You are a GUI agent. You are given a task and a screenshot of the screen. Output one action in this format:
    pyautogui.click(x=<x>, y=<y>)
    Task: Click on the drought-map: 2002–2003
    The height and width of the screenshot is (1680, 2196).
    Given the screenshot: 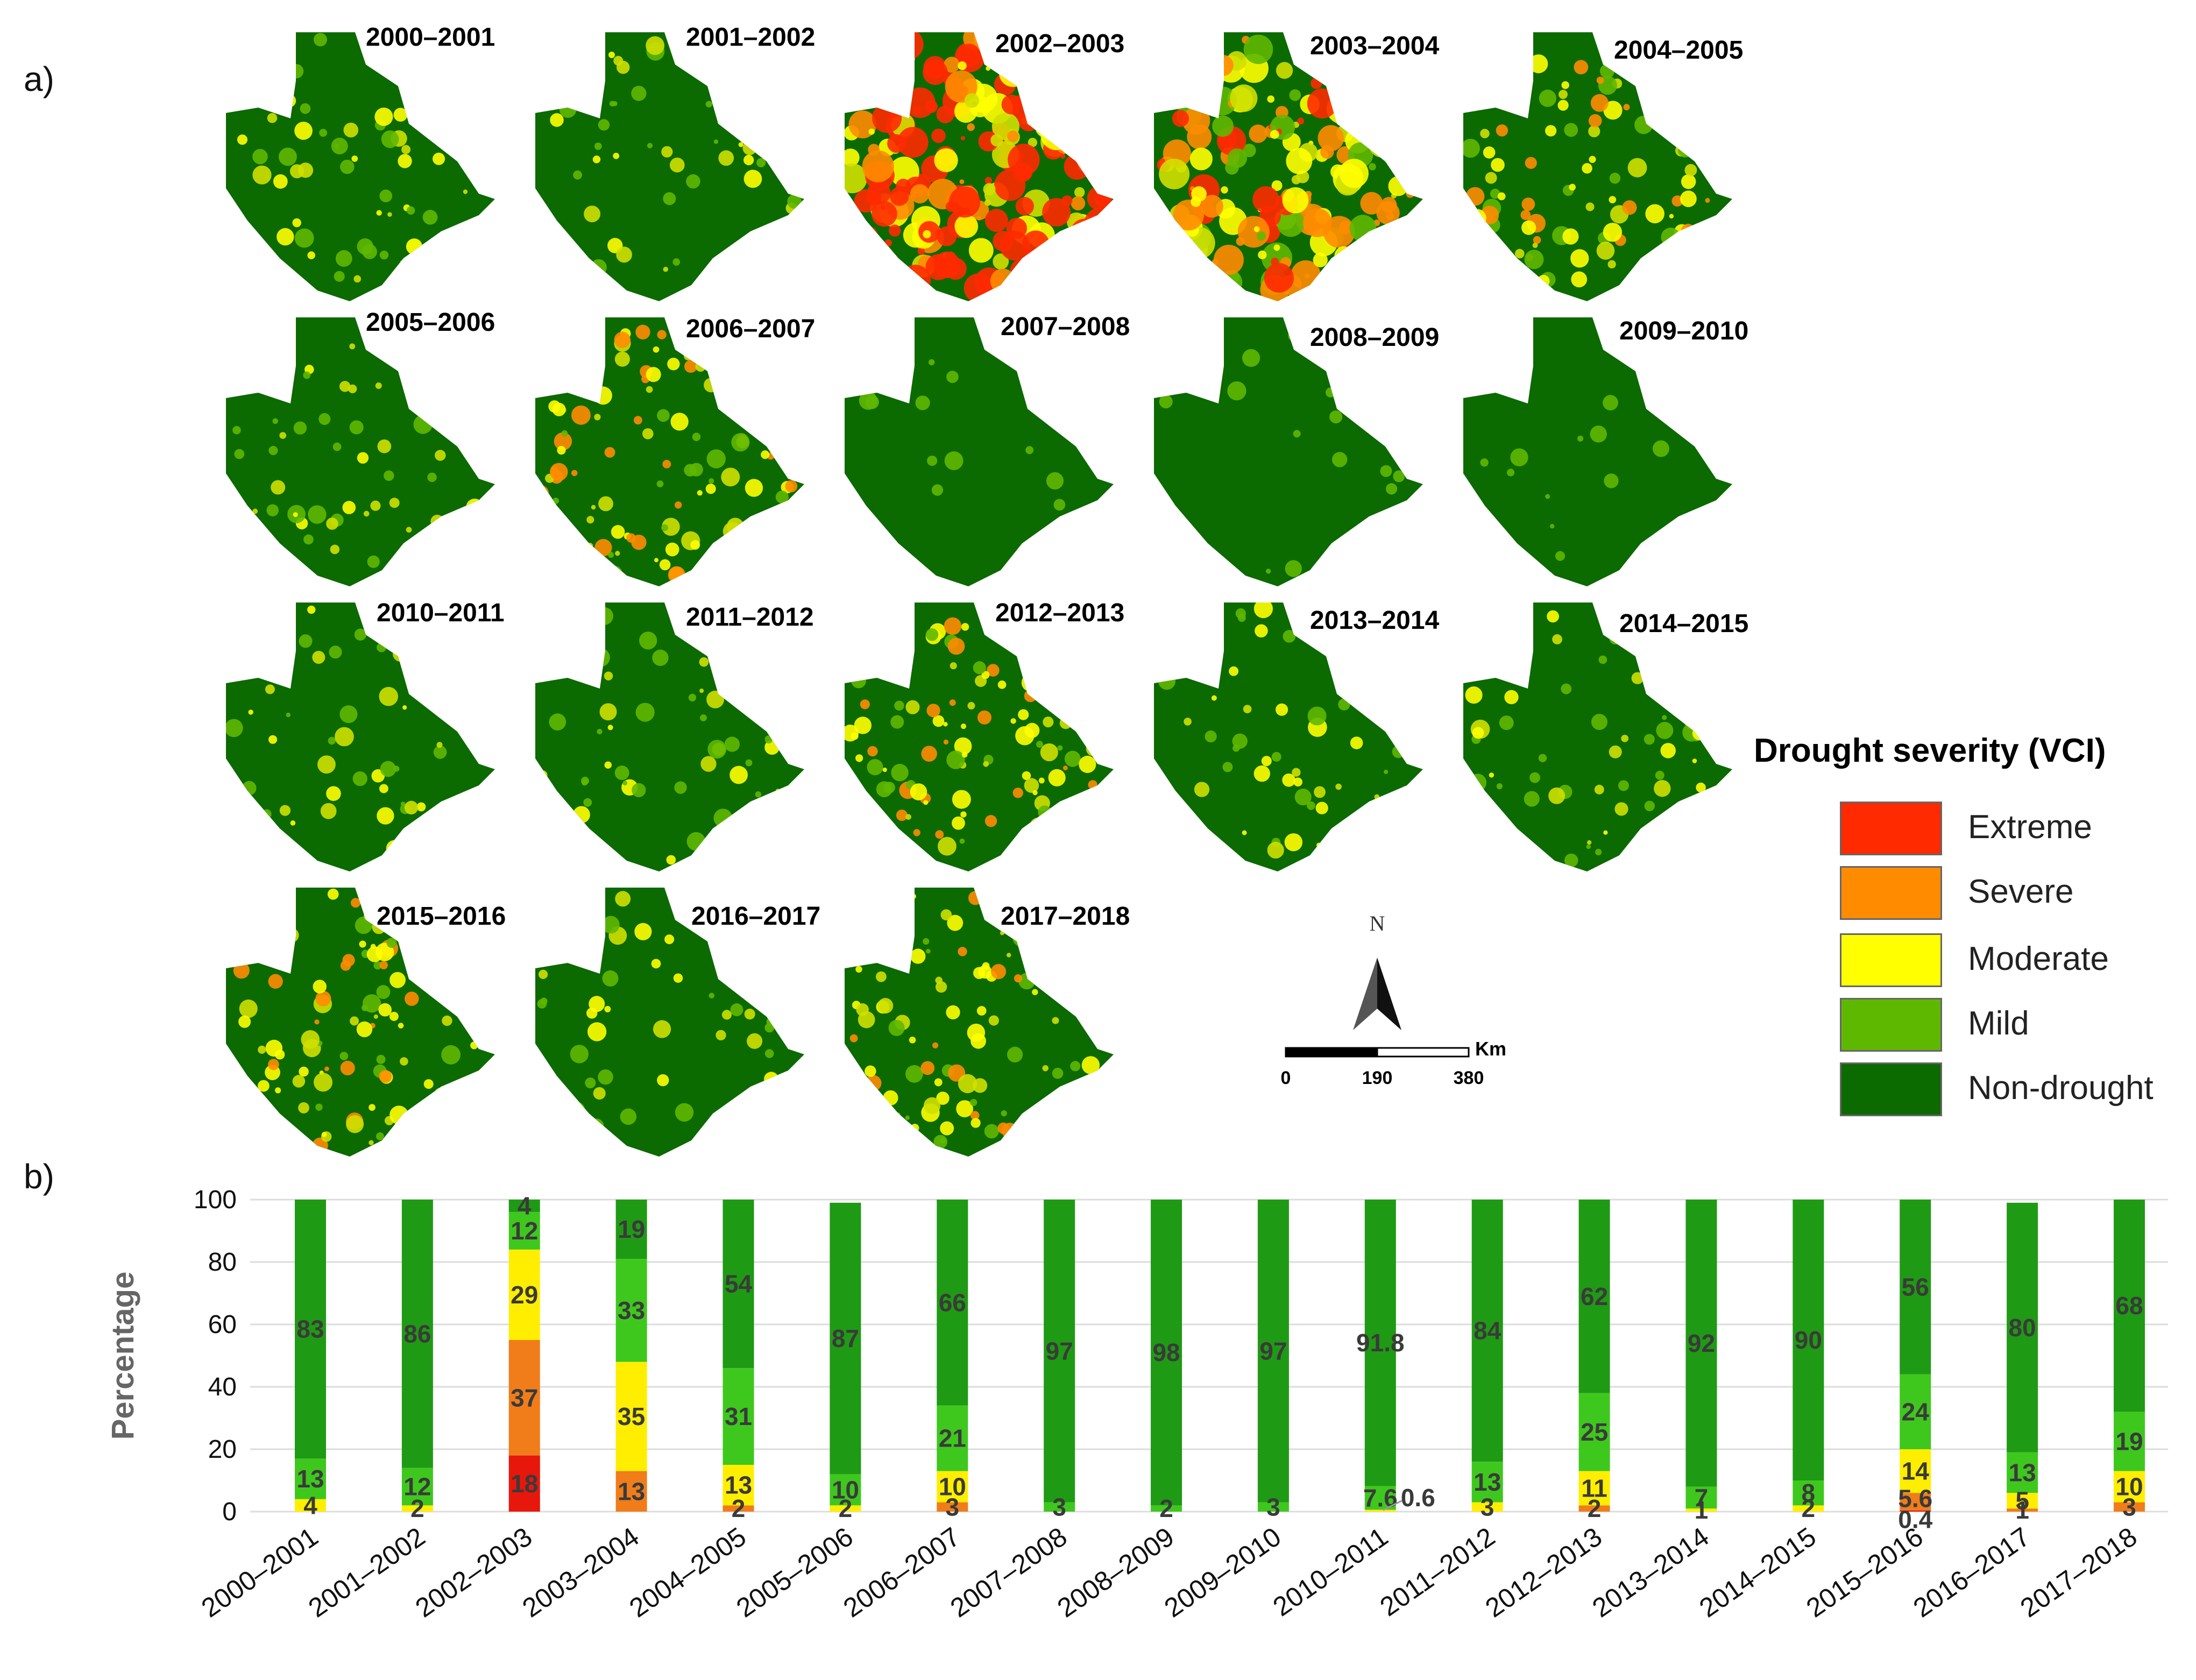 What is the action you would take?
    pyautogui.click(x=989, y=161)
    